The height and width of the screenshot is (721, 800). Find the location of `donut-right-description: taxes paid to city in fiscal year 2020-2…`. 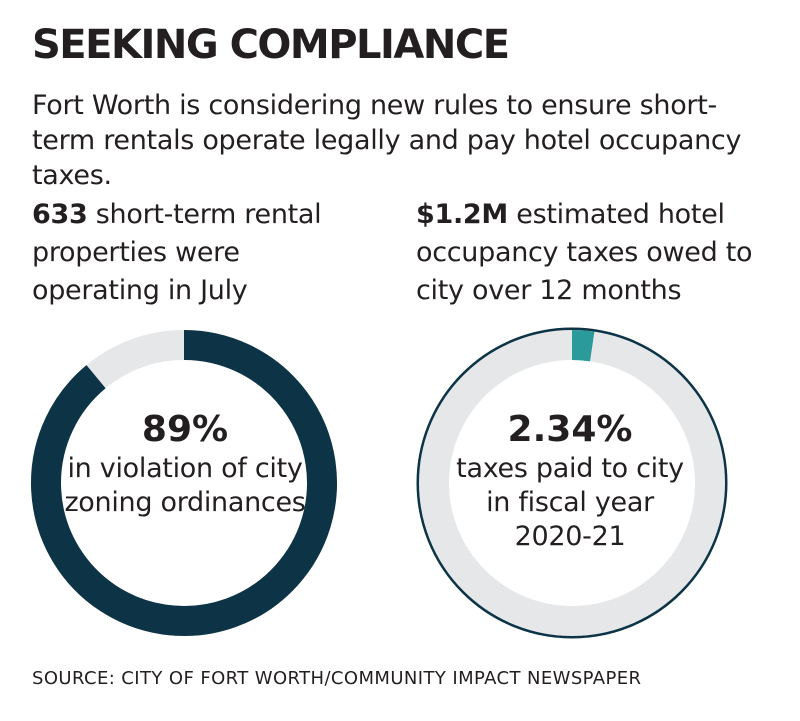

donut-right-description: taxes paid to city in fiscal year 2020-2… is located at coordinates (570, 502).